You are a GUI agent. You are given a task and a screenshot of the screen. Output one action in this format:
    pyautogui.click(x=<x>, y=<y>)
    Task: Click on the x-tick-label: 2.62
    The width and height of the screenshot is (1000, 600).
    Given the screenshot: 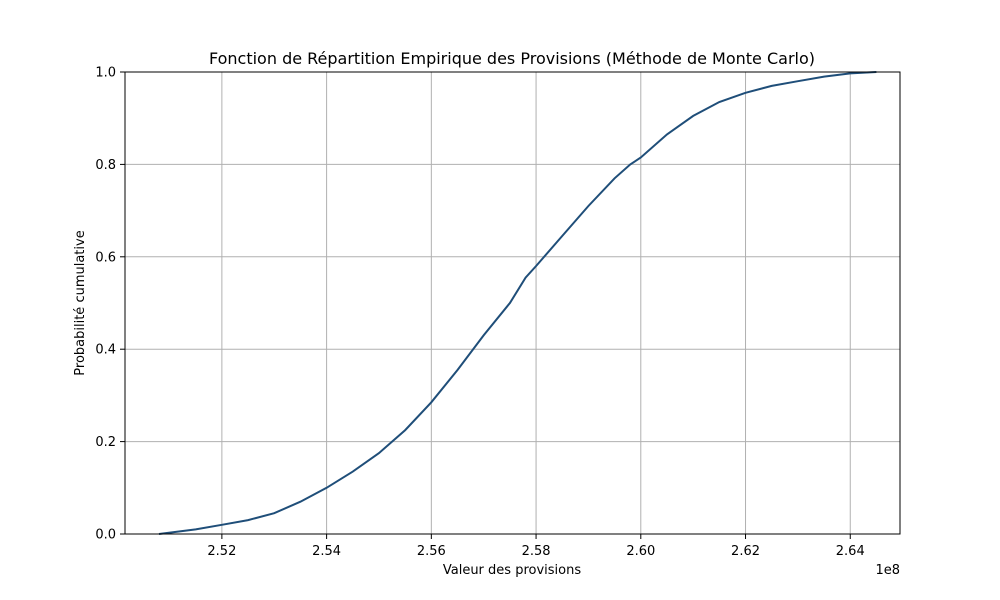 What is the action you would take?
    pyautogui.click(x=745, y=551)
    